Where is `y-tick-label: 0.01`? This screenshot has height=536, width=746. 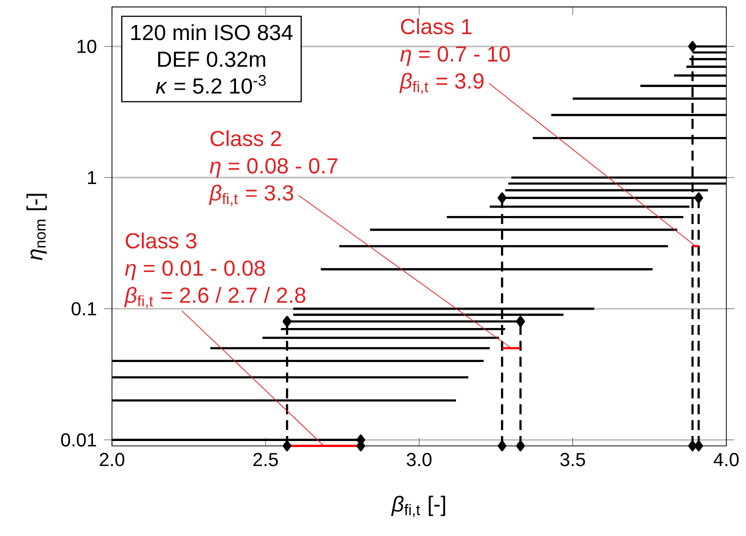
y-tick-label: 0.01 is located at coordinates (78, 440).